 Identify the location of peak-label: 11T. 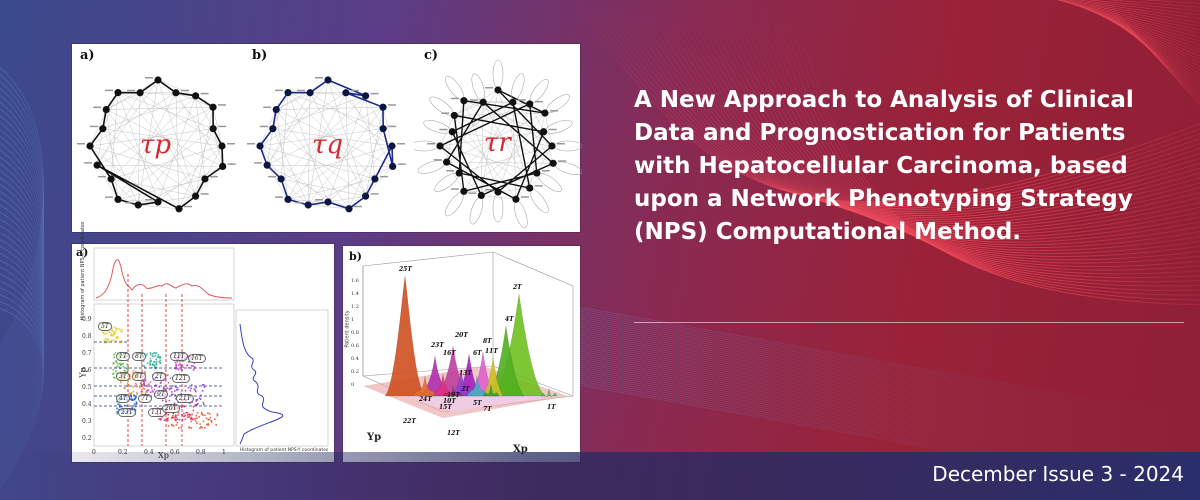
(491, 351).